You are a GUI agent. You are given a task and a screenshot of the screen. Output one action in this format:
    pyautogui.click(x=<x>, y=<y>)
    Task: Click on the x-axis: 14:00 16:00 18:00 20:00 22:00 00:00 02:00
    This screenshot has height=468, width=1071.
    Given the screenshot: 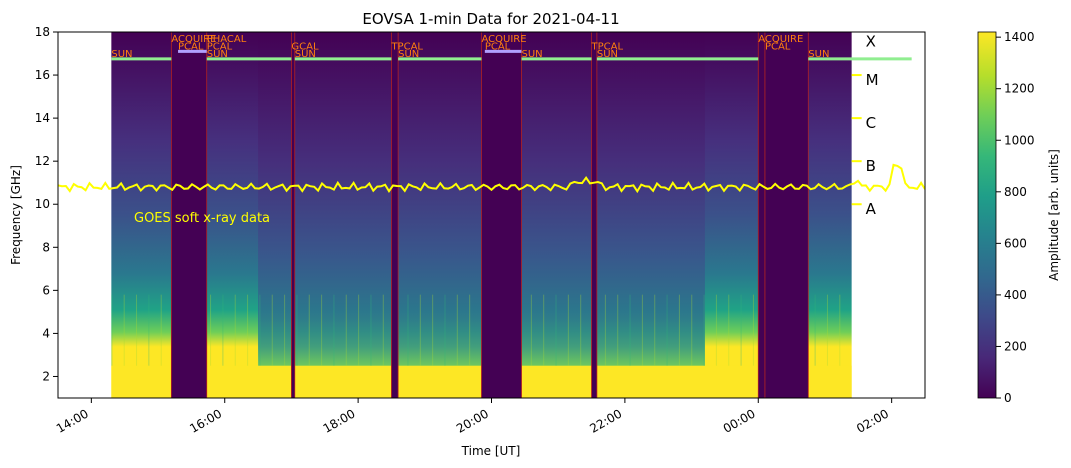 What is the action you would take?
    pyautogui.click(x=473, y=417)
    